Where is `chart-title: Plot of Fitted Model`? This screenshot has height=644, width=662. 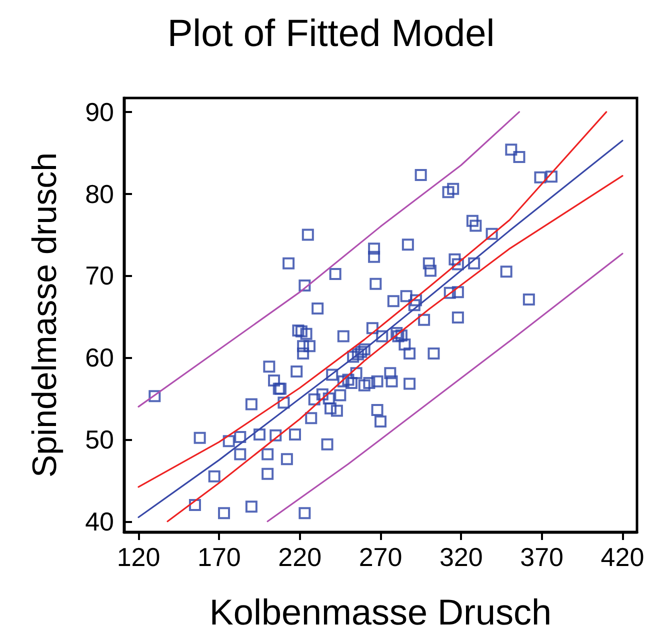
chart-title: Plot of Fitted Model is located at coordinates (331, 34).